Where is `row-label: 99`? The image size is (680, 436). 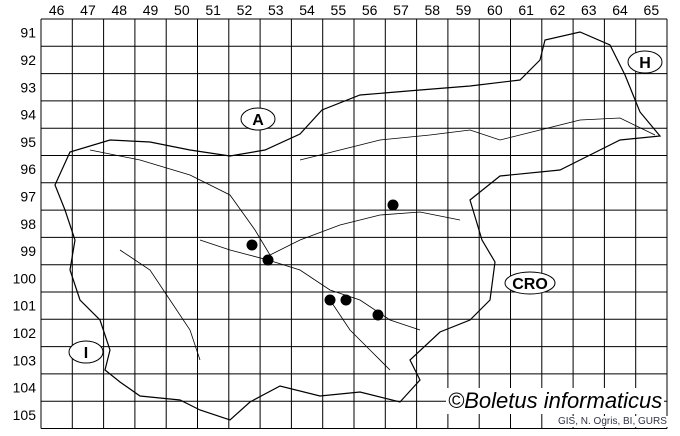
row-label: 99 is located at coordinates (28, 251).